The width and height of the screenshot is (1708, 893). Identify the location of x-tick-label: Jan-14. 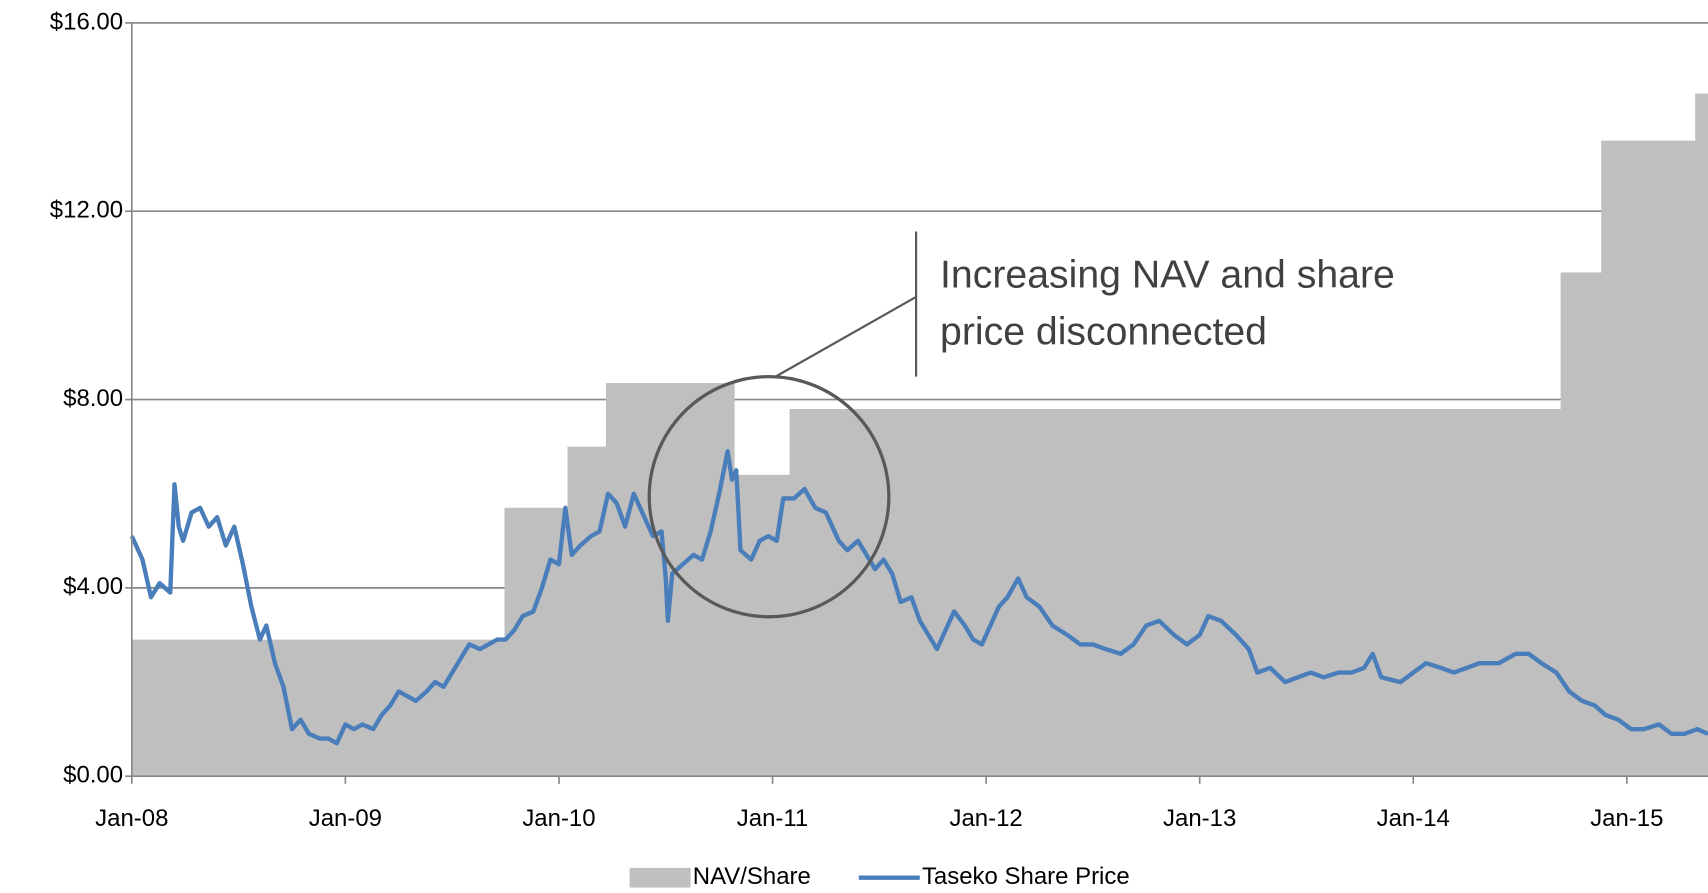
(1413, 818).